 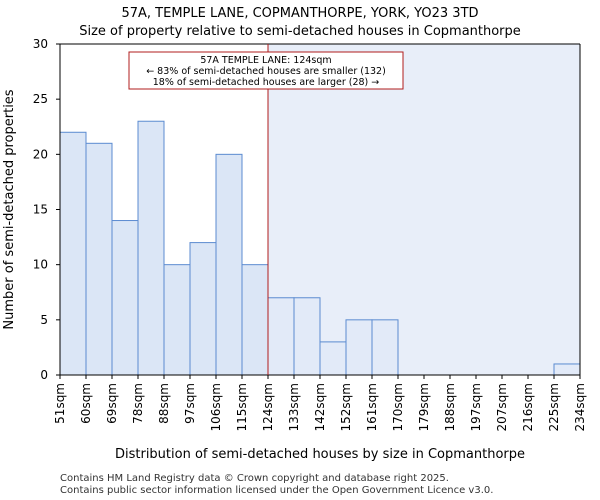 What do you see at coordinates (112, 403) in the screenshot?
I see `x-tick-label-69sqm: 69sqm` at bounding box center [112, 403].